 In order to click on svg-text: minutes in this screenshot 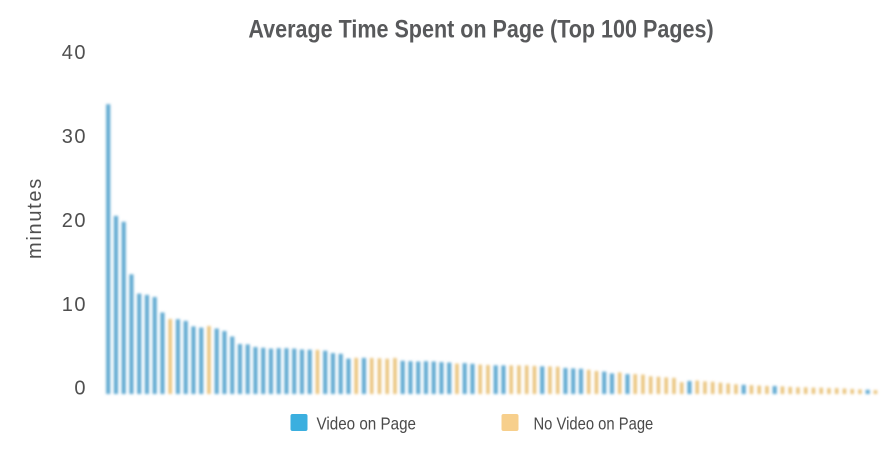, I will do `click(35, 218)`.